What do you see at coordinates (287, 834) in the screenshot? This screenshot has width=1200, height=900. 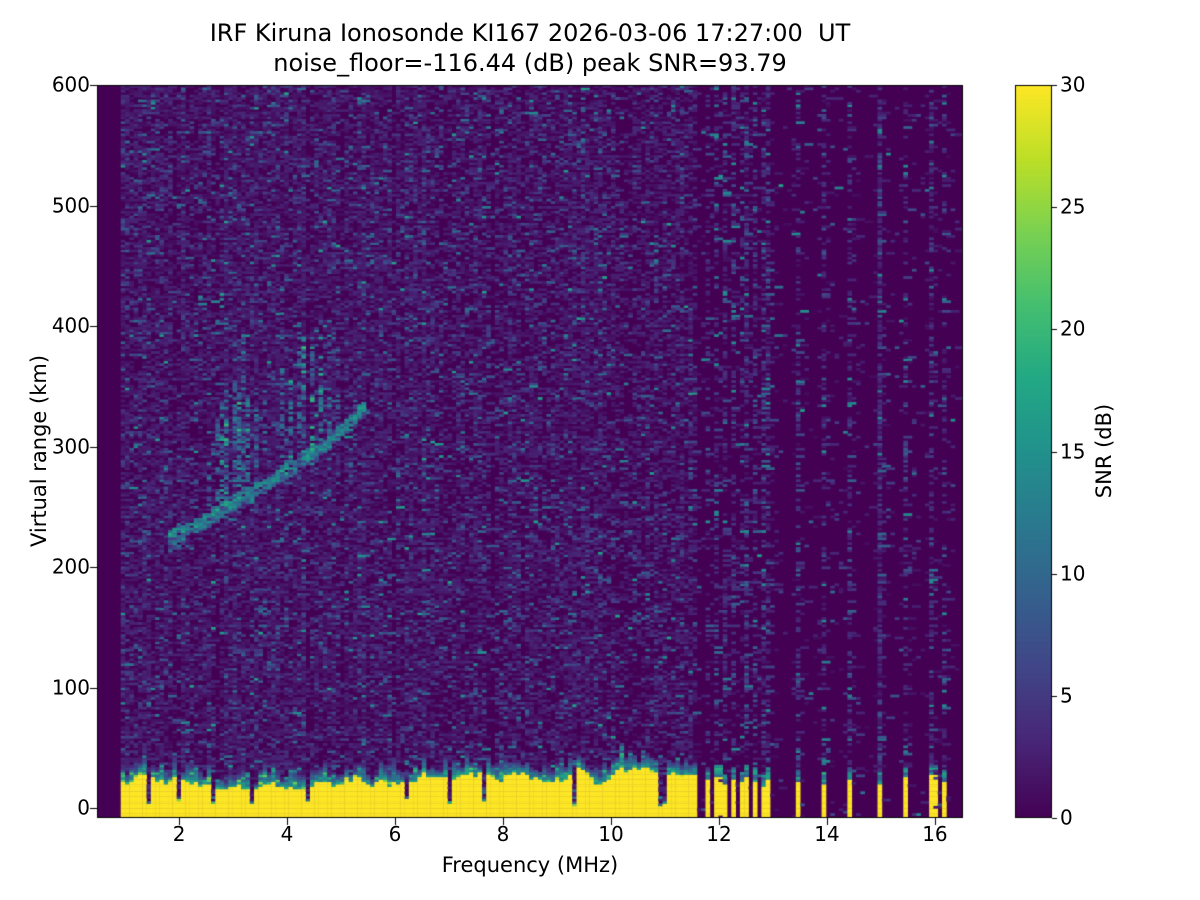 I see `x-tick-label: 4` at bounding box center [287, 834].